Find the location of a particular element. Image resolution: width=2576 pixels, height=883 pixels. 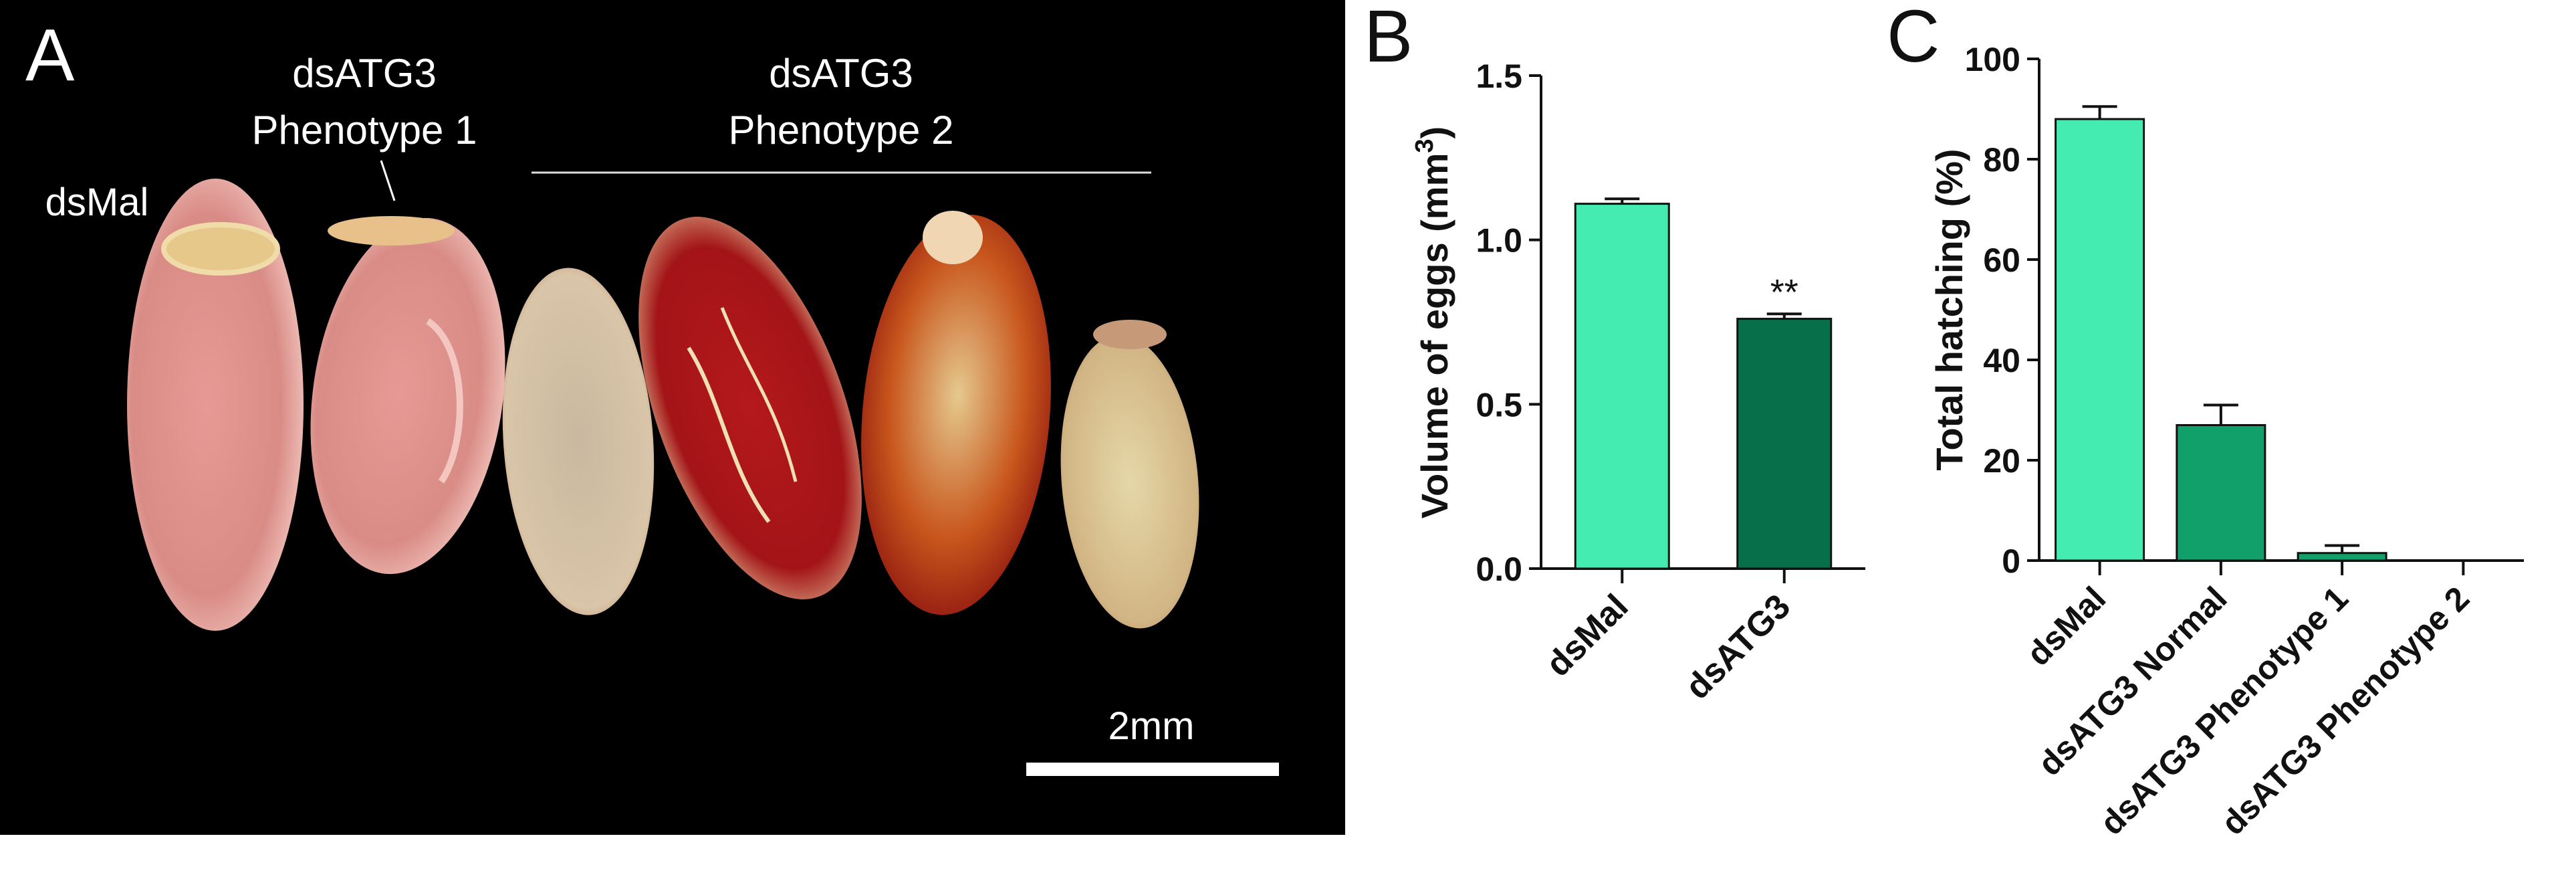

x-tick-label: dsATG3 Phenotype 1 is located at coordinates (2224, 710).